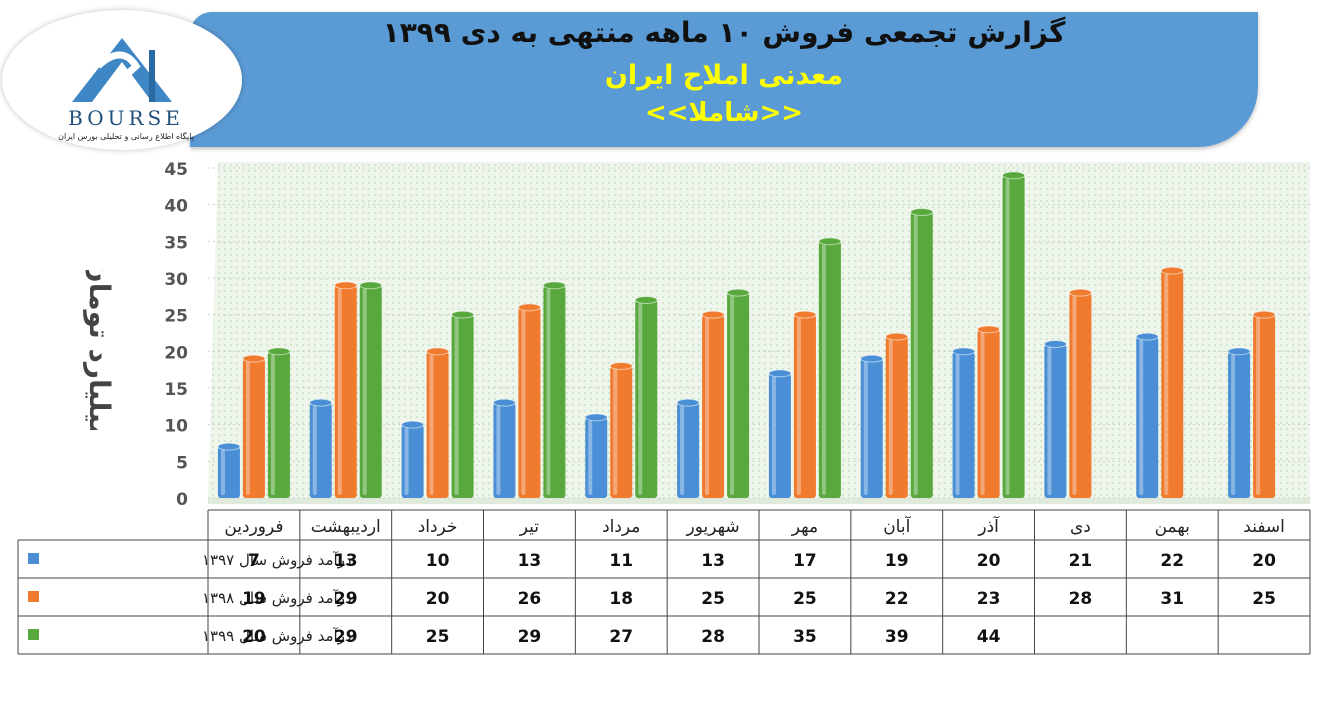 The width and height of the screenshot is (1329, 717). I want to click on ticker-label: <<شاملا>>, so click(724, 113).